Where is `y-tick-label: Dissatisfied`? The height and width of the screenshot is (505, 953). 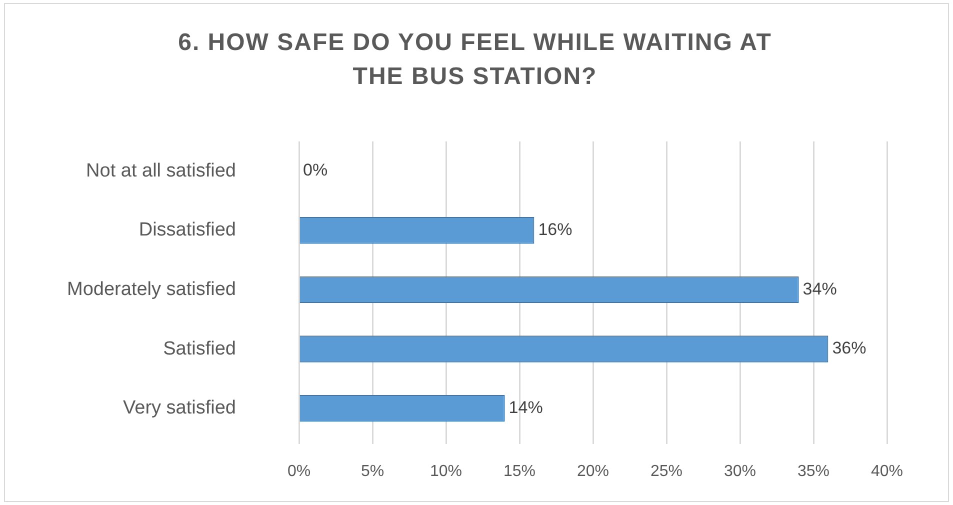 y-tick-label: Dissatisfied is located at coordinates (187, 230).